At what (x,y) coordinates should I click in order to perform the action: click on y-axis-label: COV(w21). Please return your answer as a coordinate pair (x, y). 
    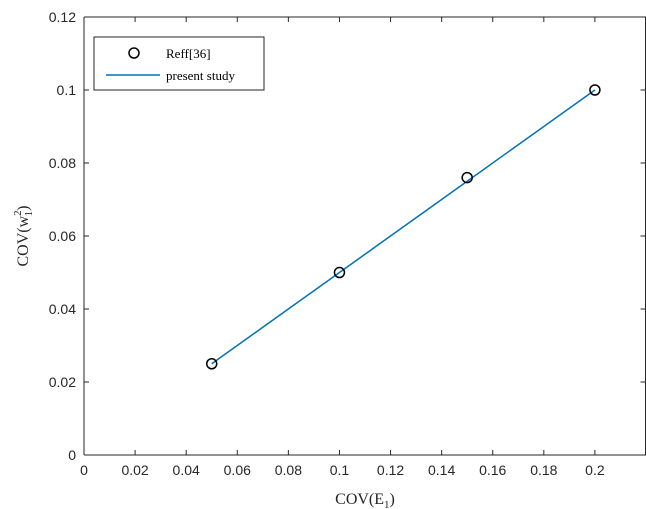
    Looking at the image, I should click on (23, 236).